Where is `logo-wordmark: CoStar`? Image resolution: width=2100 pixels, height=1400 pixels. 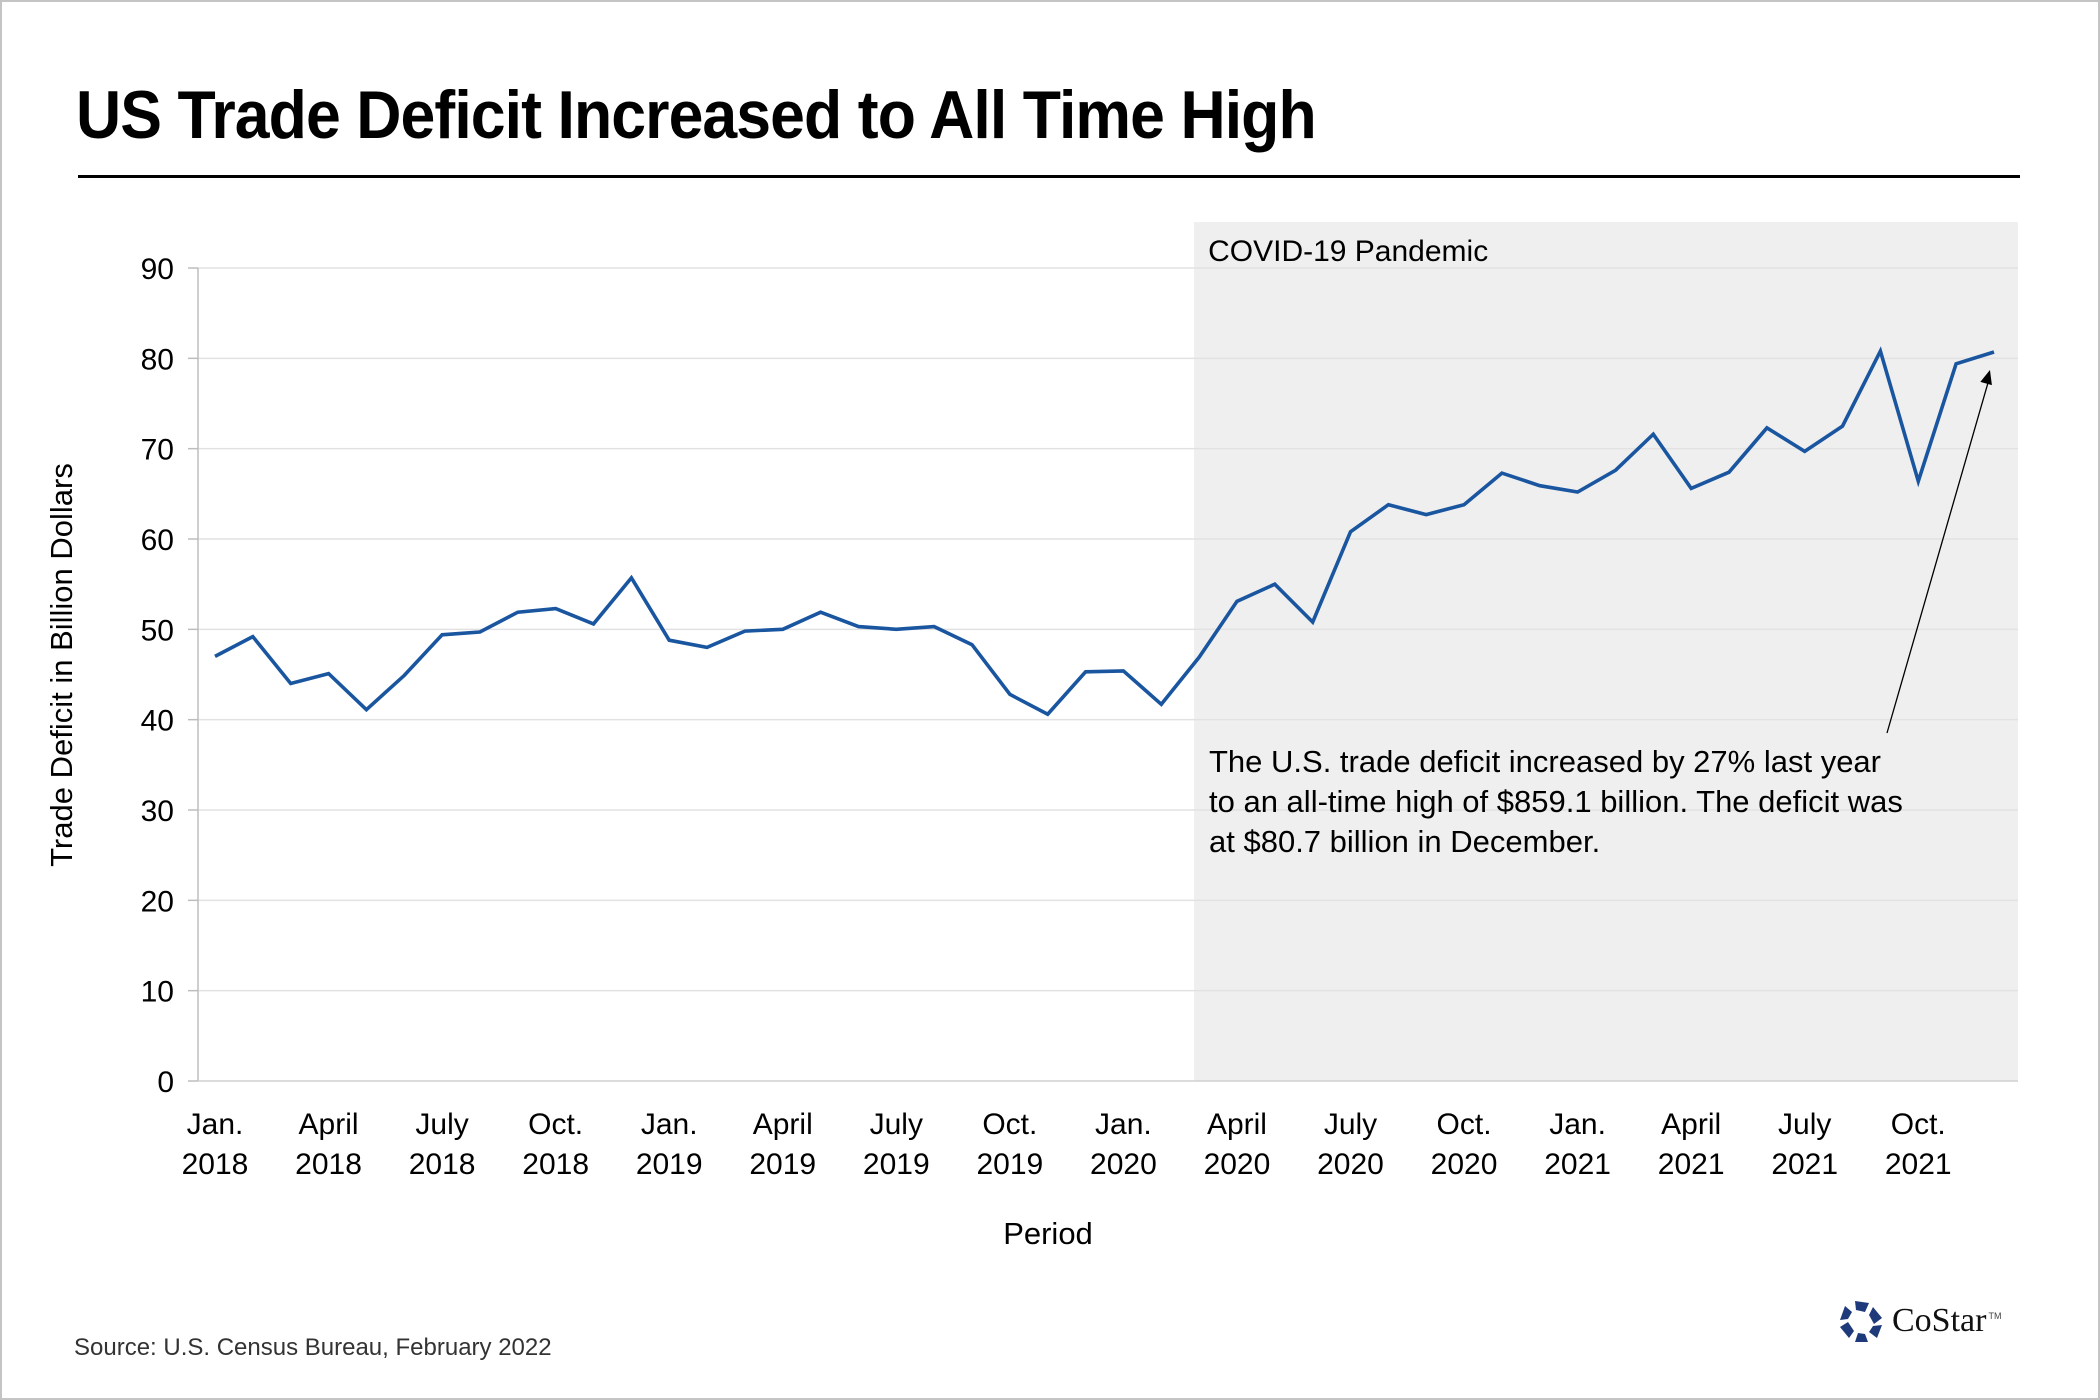 logo-wordmark: CoStar is located at coordinates (1939, 1320).